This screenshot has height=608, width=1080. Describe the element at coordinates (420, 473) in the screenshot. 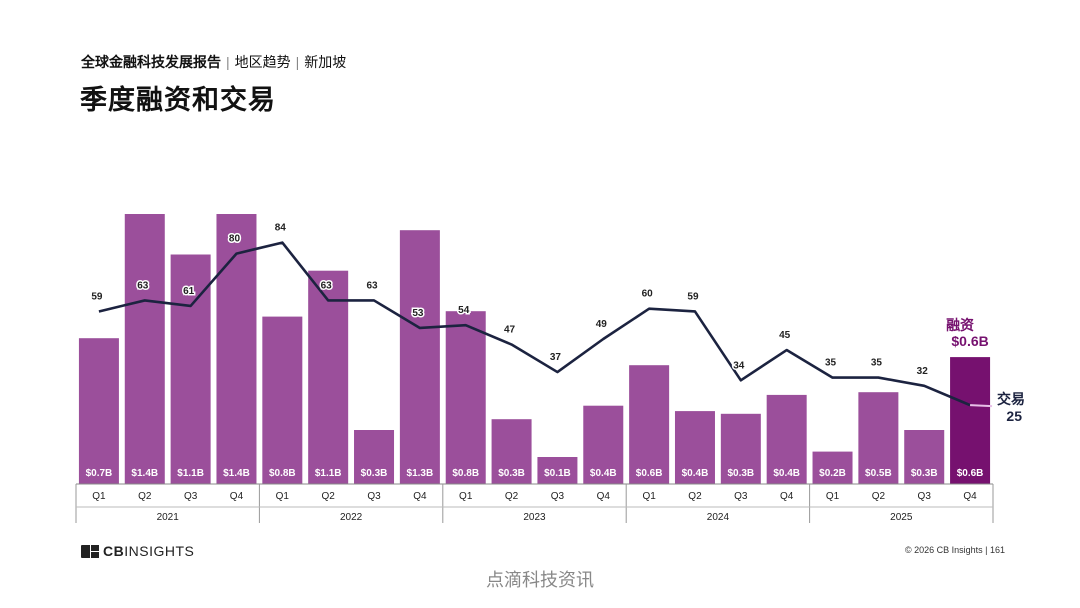

I see `funding-bar-label: $1.3B` at that location.